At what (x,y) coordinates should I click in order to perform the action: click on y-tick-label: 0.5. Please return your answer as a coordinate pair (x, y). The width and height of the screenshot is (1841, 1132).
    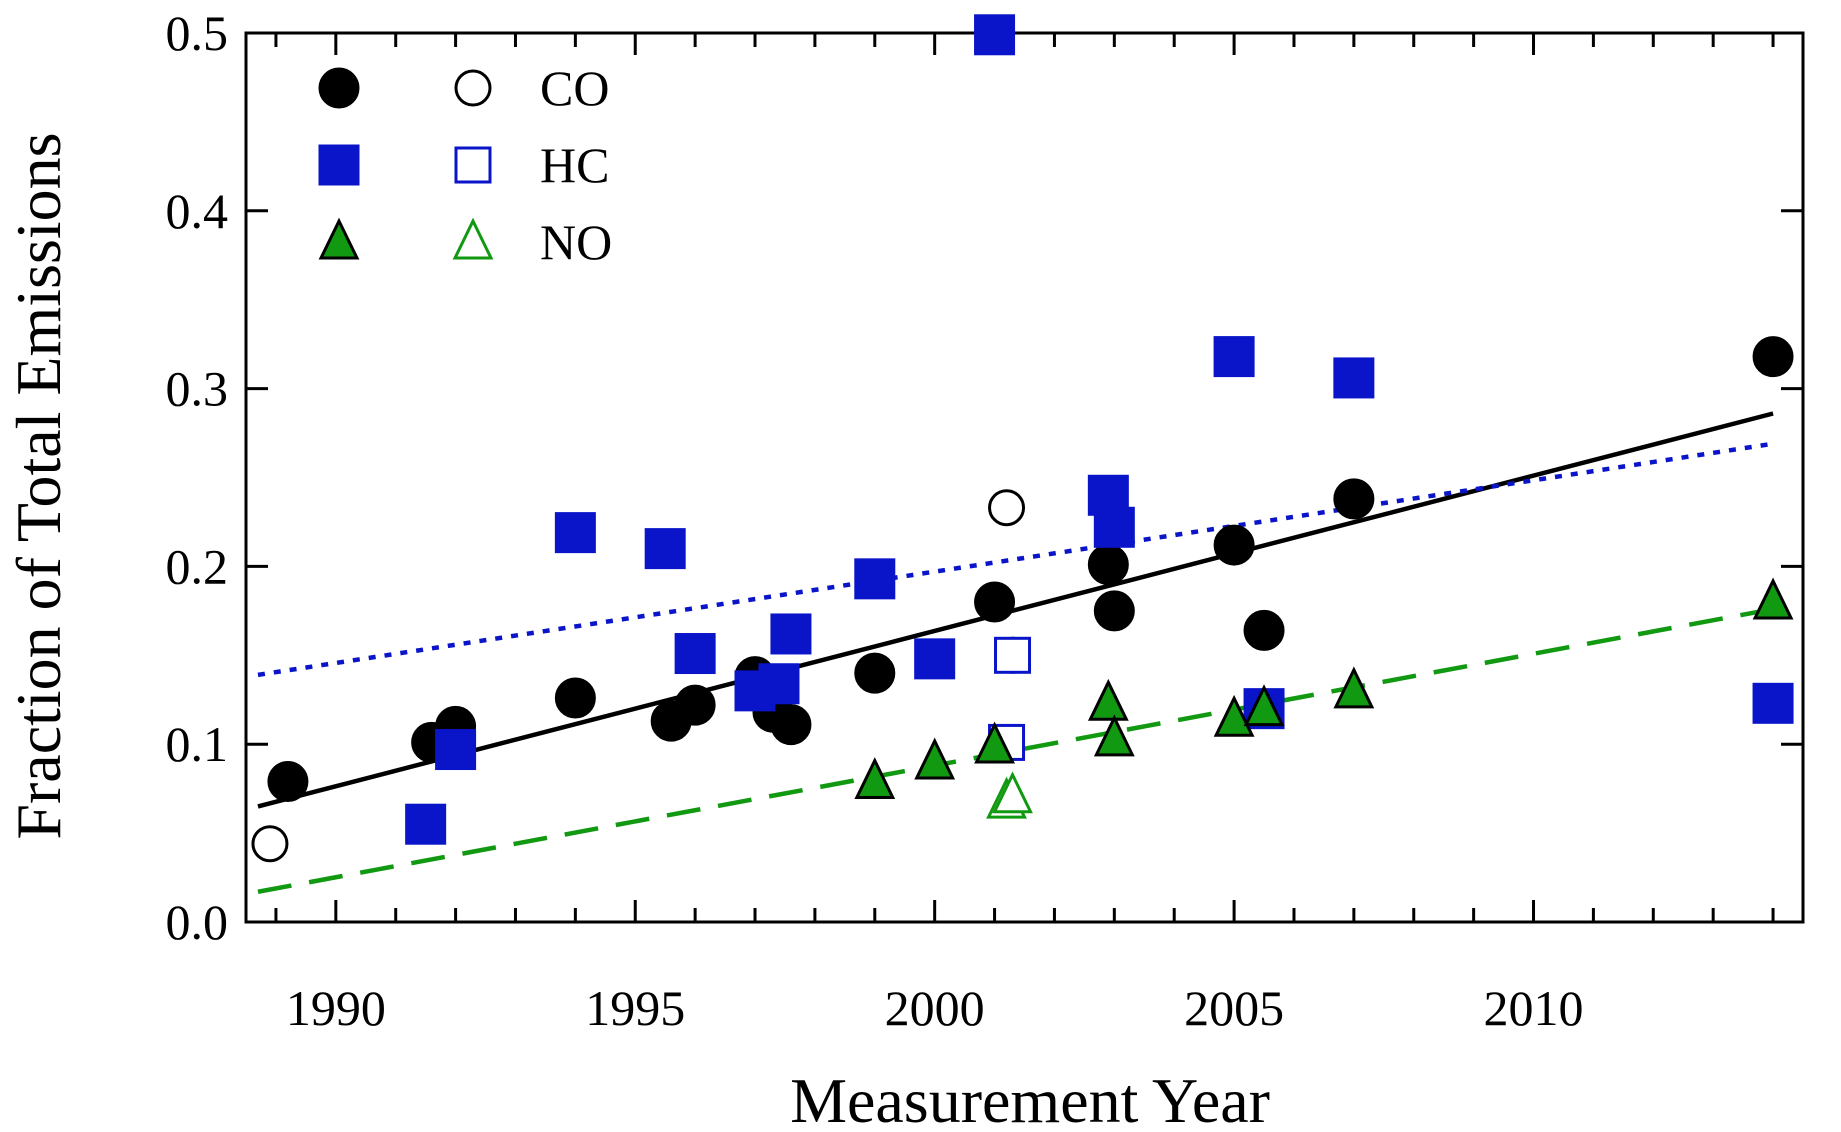
    Looking at the image, I should click on (197, 33).